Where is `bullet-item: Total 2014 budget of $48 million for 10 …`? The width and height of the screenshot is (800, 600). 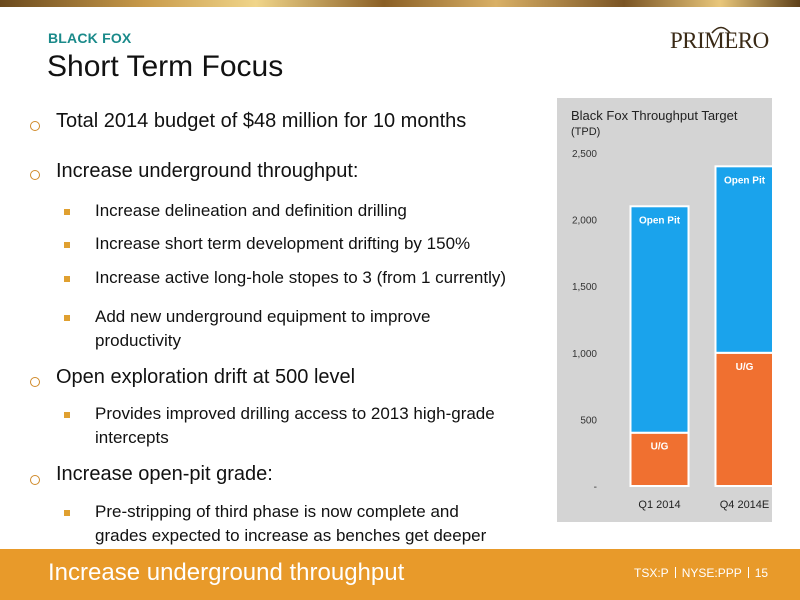 bullet-item: Total 2014 budget of $48 million for 10 … is located at coordinates (261, 121).